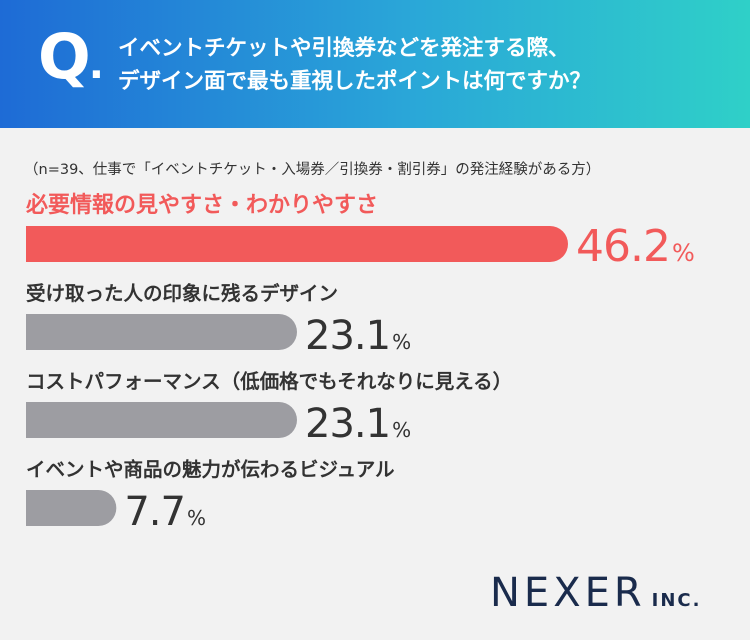 The image size is (750, 640). What do you see at coordinates (164, 512) in the screenshot?
I see `value-label-3: 7.7%` at bounding box center [164, 512].